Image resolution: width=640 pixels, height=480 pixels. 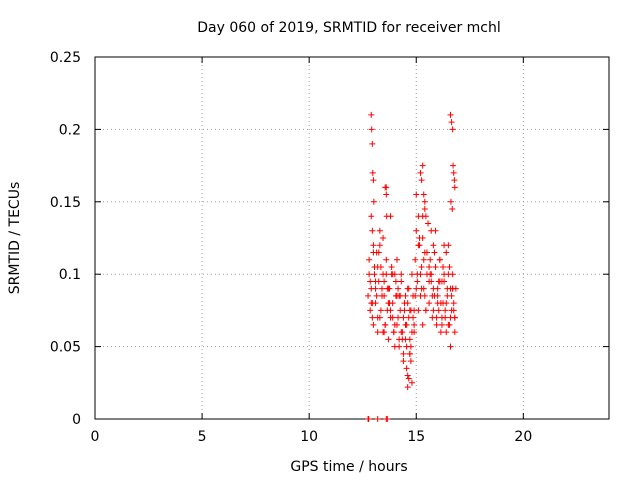 What do you see at coordinates (76, 420) in the screenshot?
I see `y-tick-label: 0` at bounding box center [76, 420].